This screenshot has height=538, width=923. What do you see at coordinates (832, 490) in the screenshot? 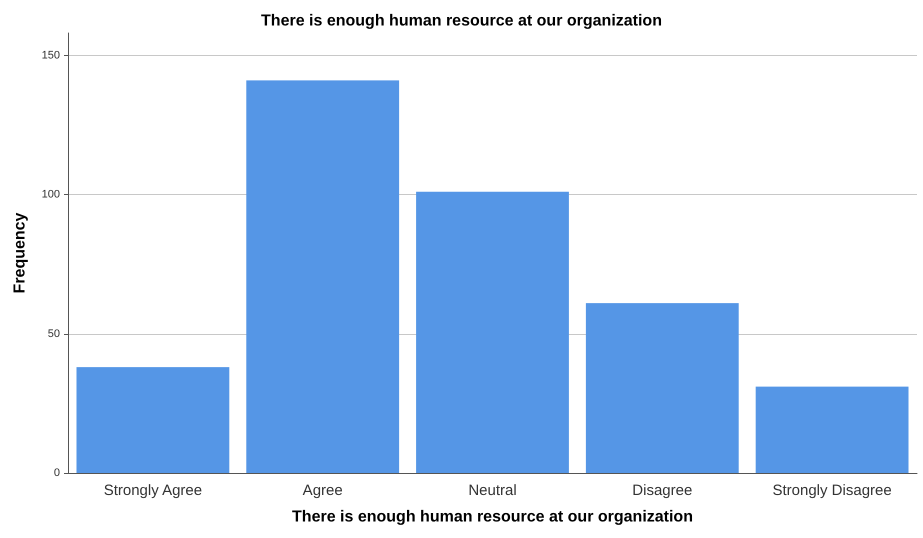
I see `x-tick-label: Strongly Disagree` at bounding box center [832, 490].